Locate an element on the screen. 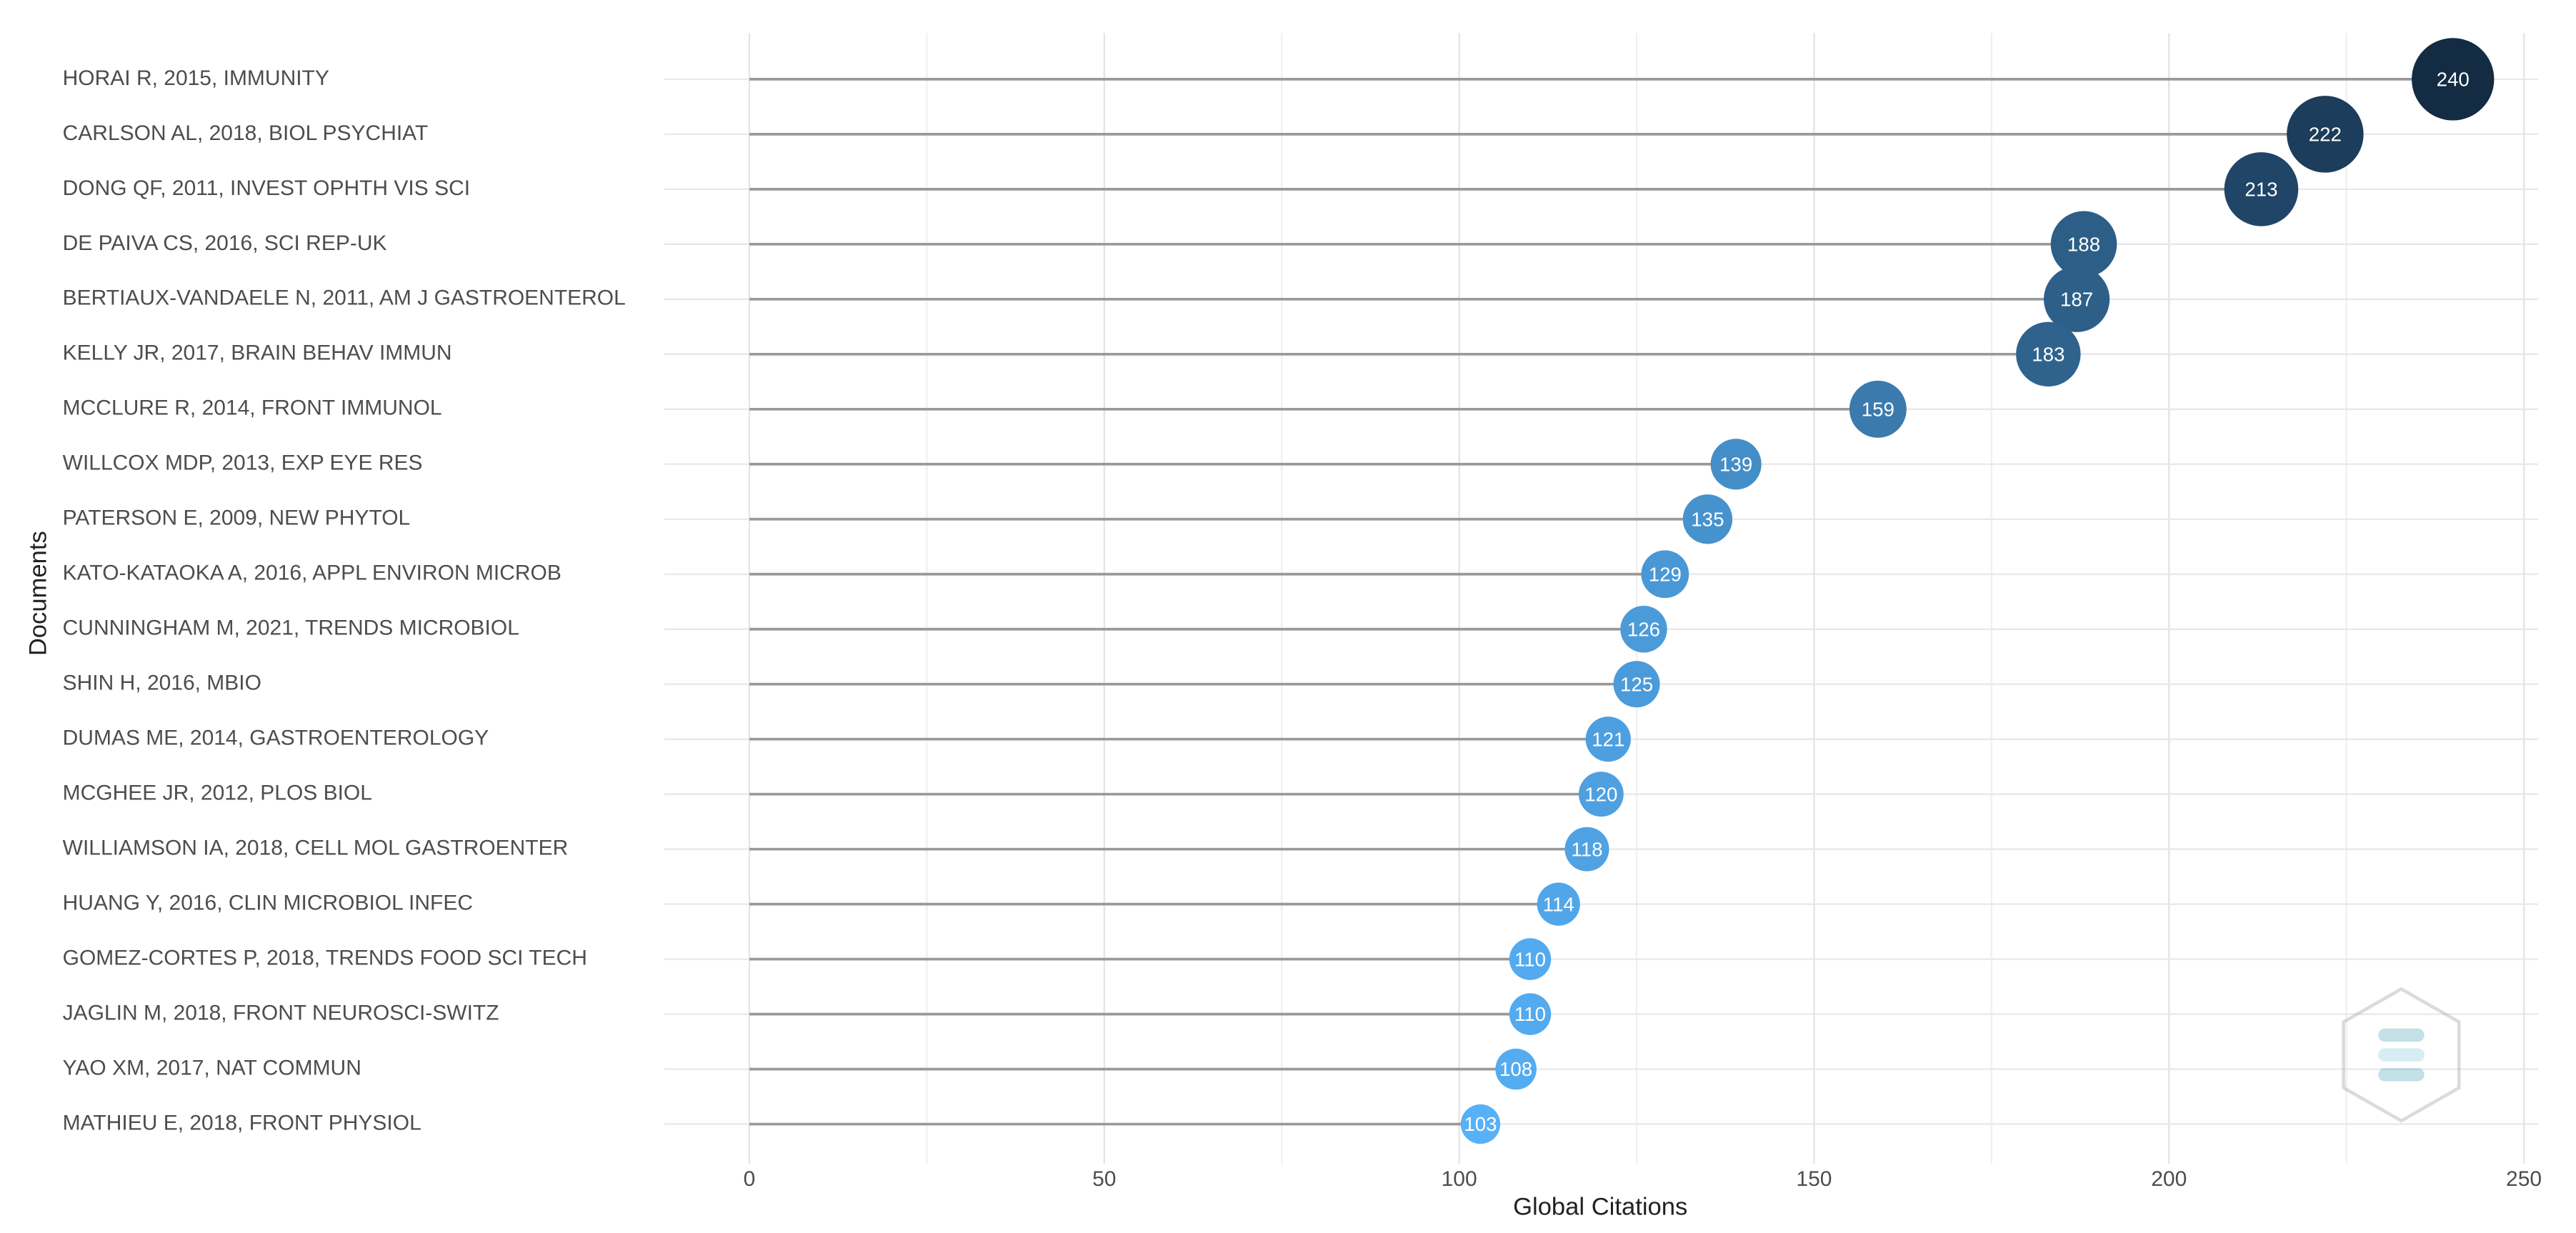 This screenshot has height=1233, width=2576. value-label: 159 is located at coordinates (1878, 409).